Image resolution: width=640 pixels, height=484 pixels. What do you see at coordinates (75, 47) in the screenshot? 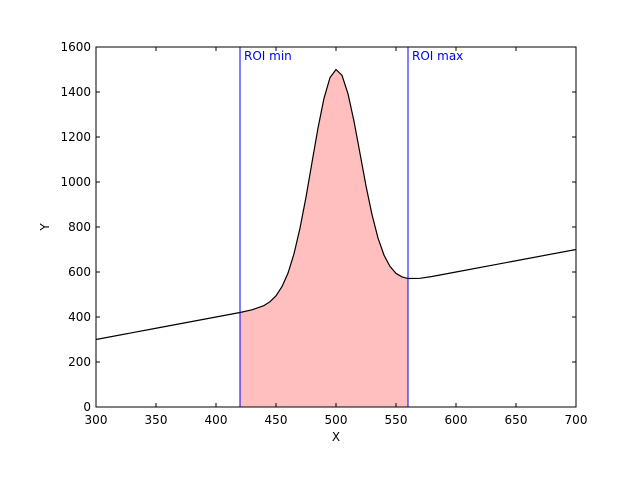
I see `y-tick-label: 1600` at bounding box center [75, 47].